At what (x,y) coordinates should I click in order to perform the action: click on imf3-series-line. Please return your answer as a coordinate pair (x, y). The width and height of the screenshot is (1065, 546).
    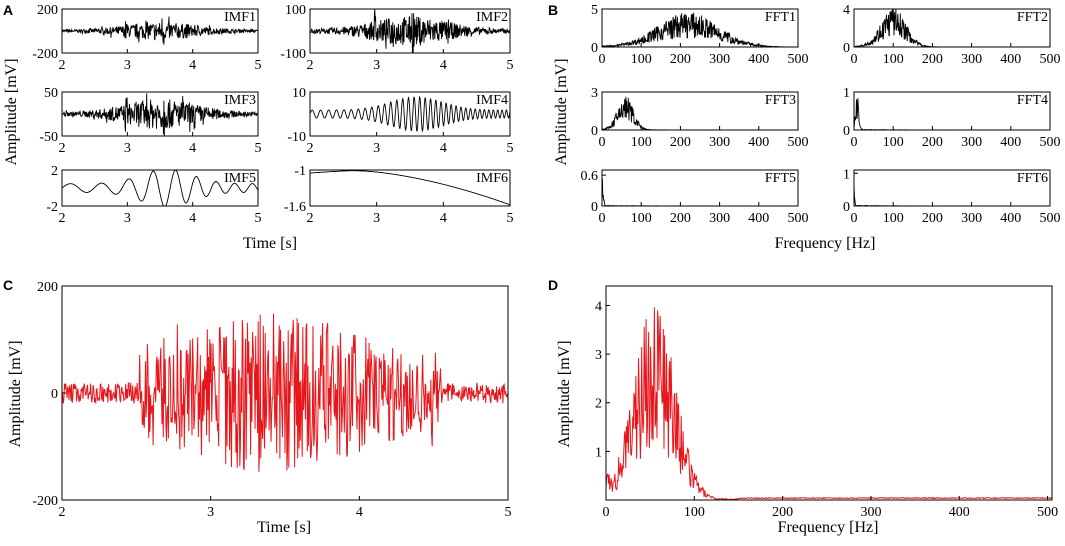
    Looking at the image, I should click on (160, 115).